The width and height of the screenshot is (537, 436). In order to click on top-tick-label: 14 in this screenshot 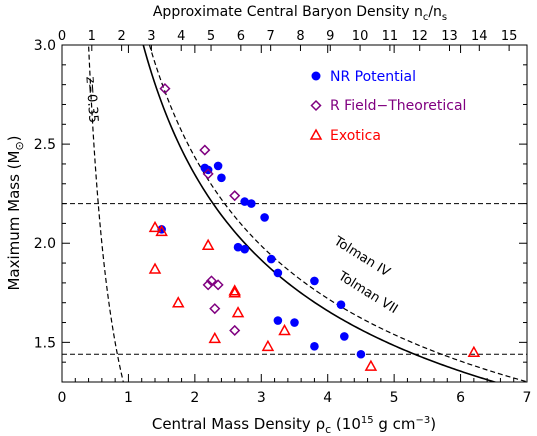, I will do `click(479, 36)`.